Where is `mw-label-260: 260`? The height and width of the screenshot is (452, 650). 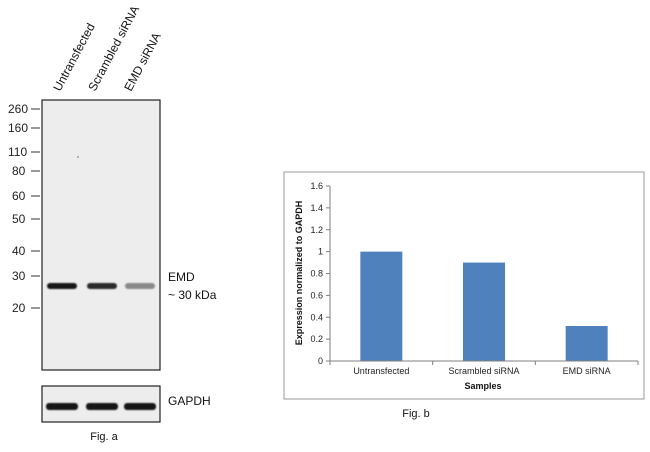
mw-label-260: 260 is located at coordinates (18, 109).